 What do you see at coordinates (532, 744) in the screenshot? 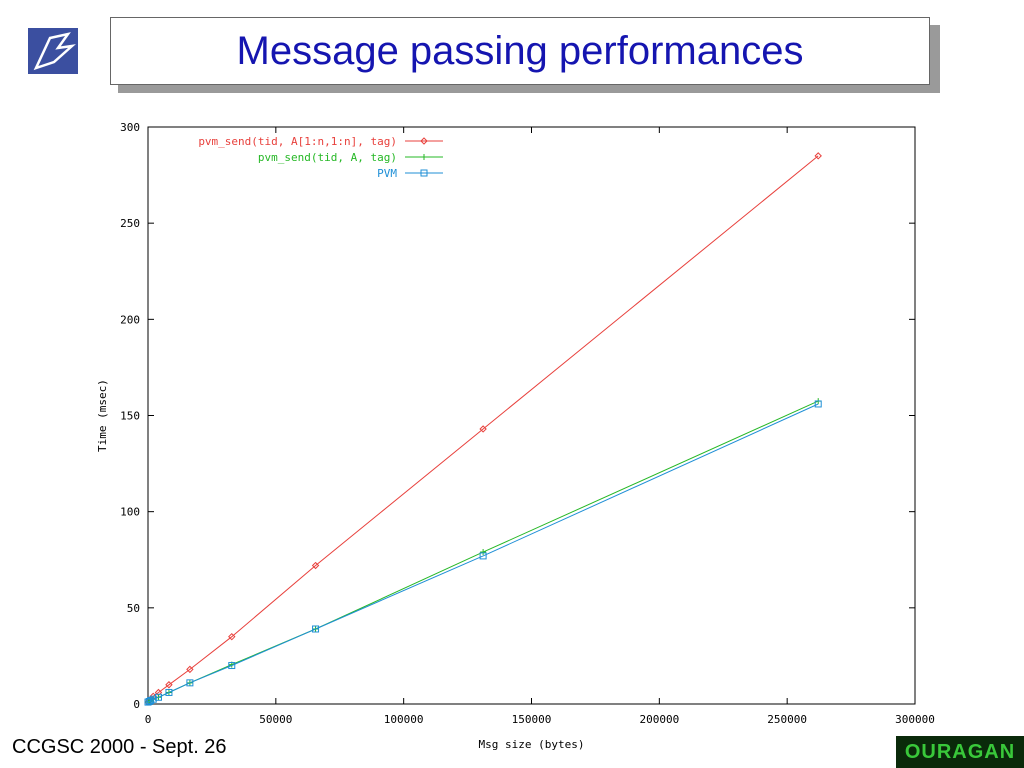
I see `x-axis-label: Msg size (bytes)` at bounding box center [532, 744].